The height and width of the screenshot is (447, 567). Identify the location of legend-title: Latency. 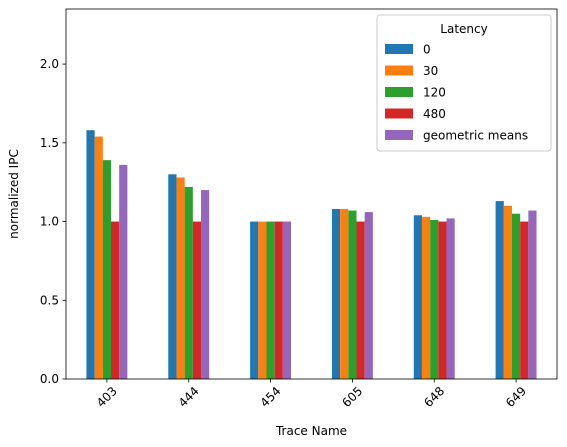
(463, 29).